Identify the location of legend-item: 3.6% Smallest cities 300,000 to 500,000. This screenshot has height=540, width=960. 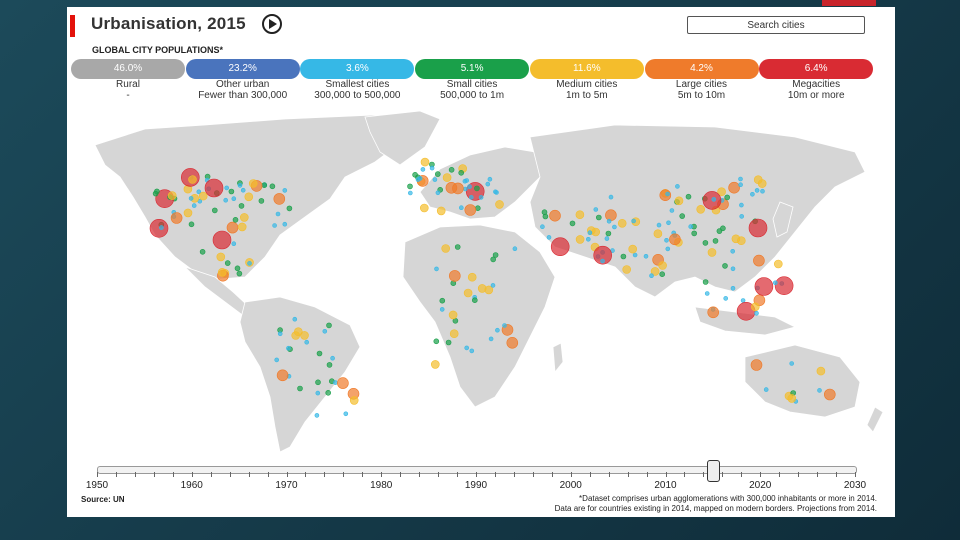
(357, 80).